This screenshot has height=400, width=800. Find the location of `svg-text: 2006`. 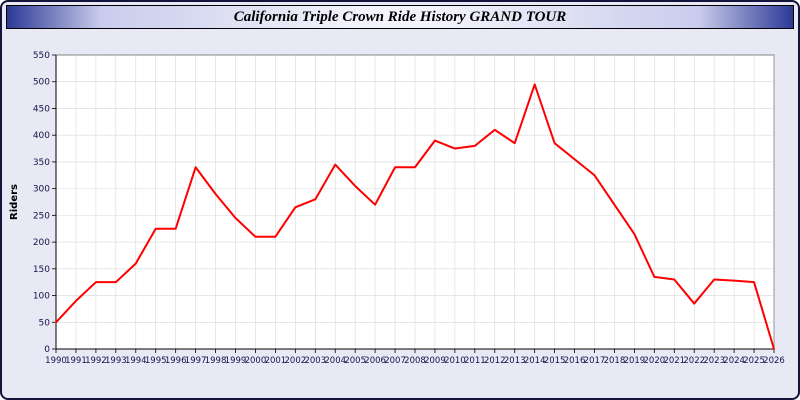

svg-text: 2006 is located at coordinates (375, 361).